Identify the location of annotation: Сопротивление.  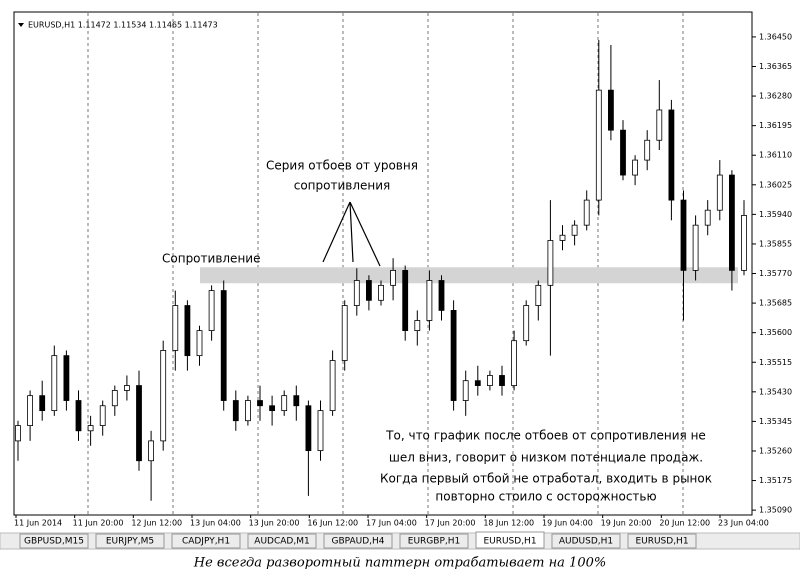
(211, 259).